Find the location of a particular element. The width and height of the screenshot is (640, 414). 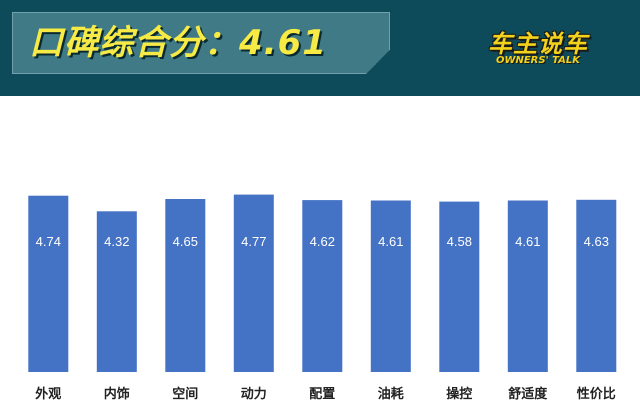

bar-value-labels: 4.74 4.32 4.65 4.77 4.62 4.61 4.58 4.61 4.63 is located at coordinates (322, 241).